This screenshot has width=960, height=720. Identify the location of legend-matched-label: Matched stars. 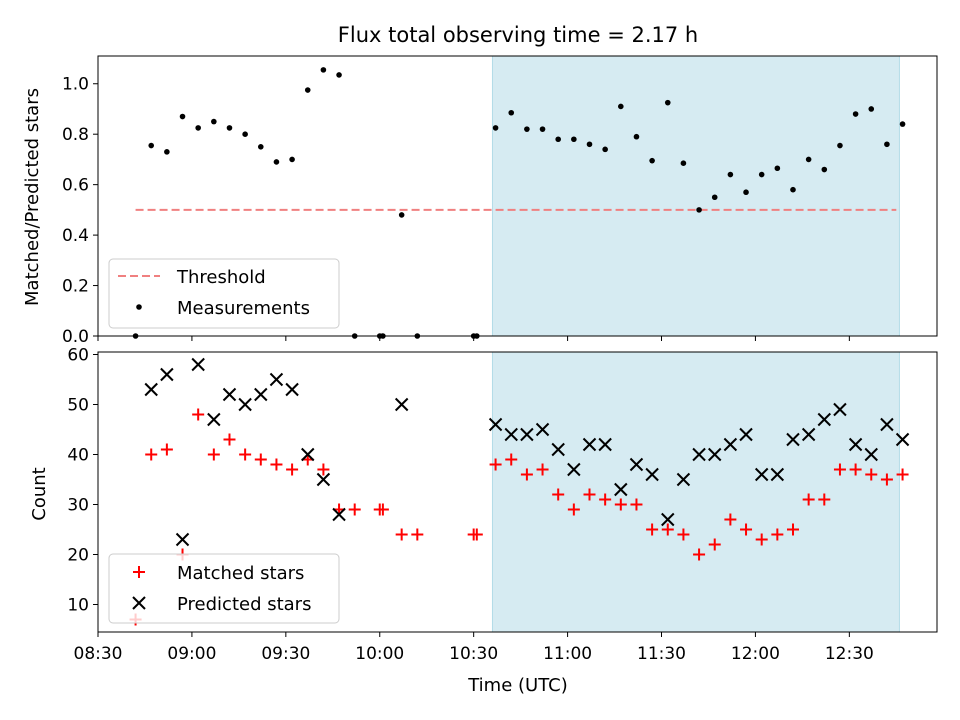
(240, 573).